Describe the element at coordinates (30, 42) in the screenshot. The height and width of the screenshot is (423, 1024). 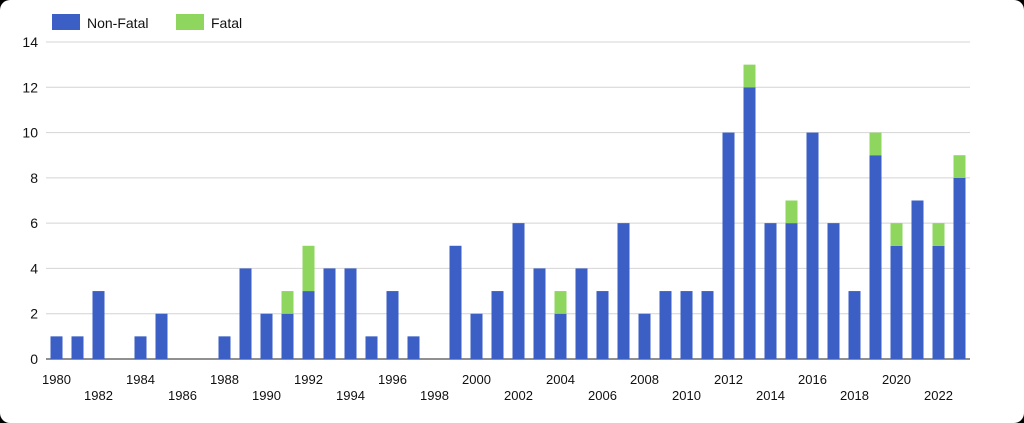
I see `y-tick-label: 14` at that location.